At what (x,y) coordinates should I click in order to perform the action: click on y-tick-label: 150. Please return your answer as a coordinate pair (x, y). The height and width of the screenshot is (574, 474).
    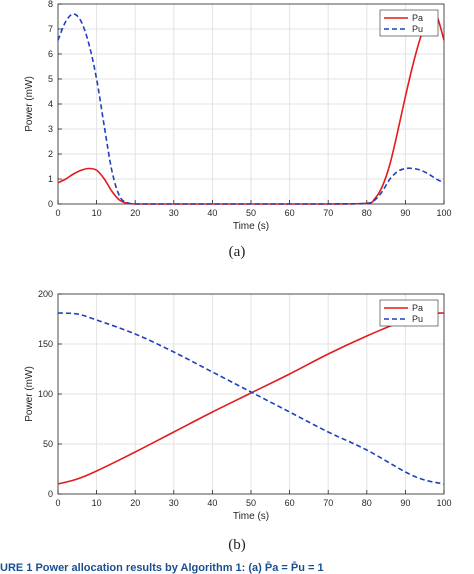
    Looking at the image, I should click on (45, 344).